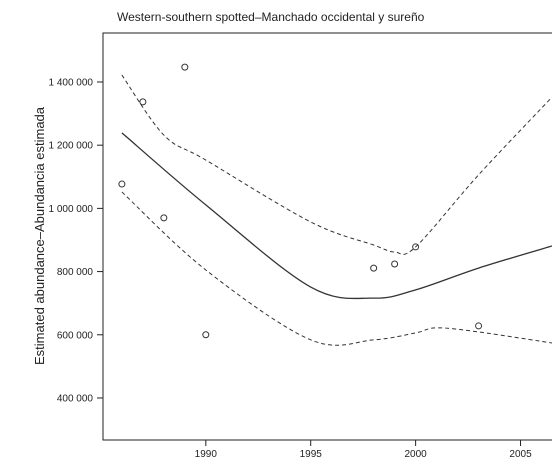 This screenshot has height=465, width=552. I want to click on y-tick-label: 400 000, so click(75, 398).